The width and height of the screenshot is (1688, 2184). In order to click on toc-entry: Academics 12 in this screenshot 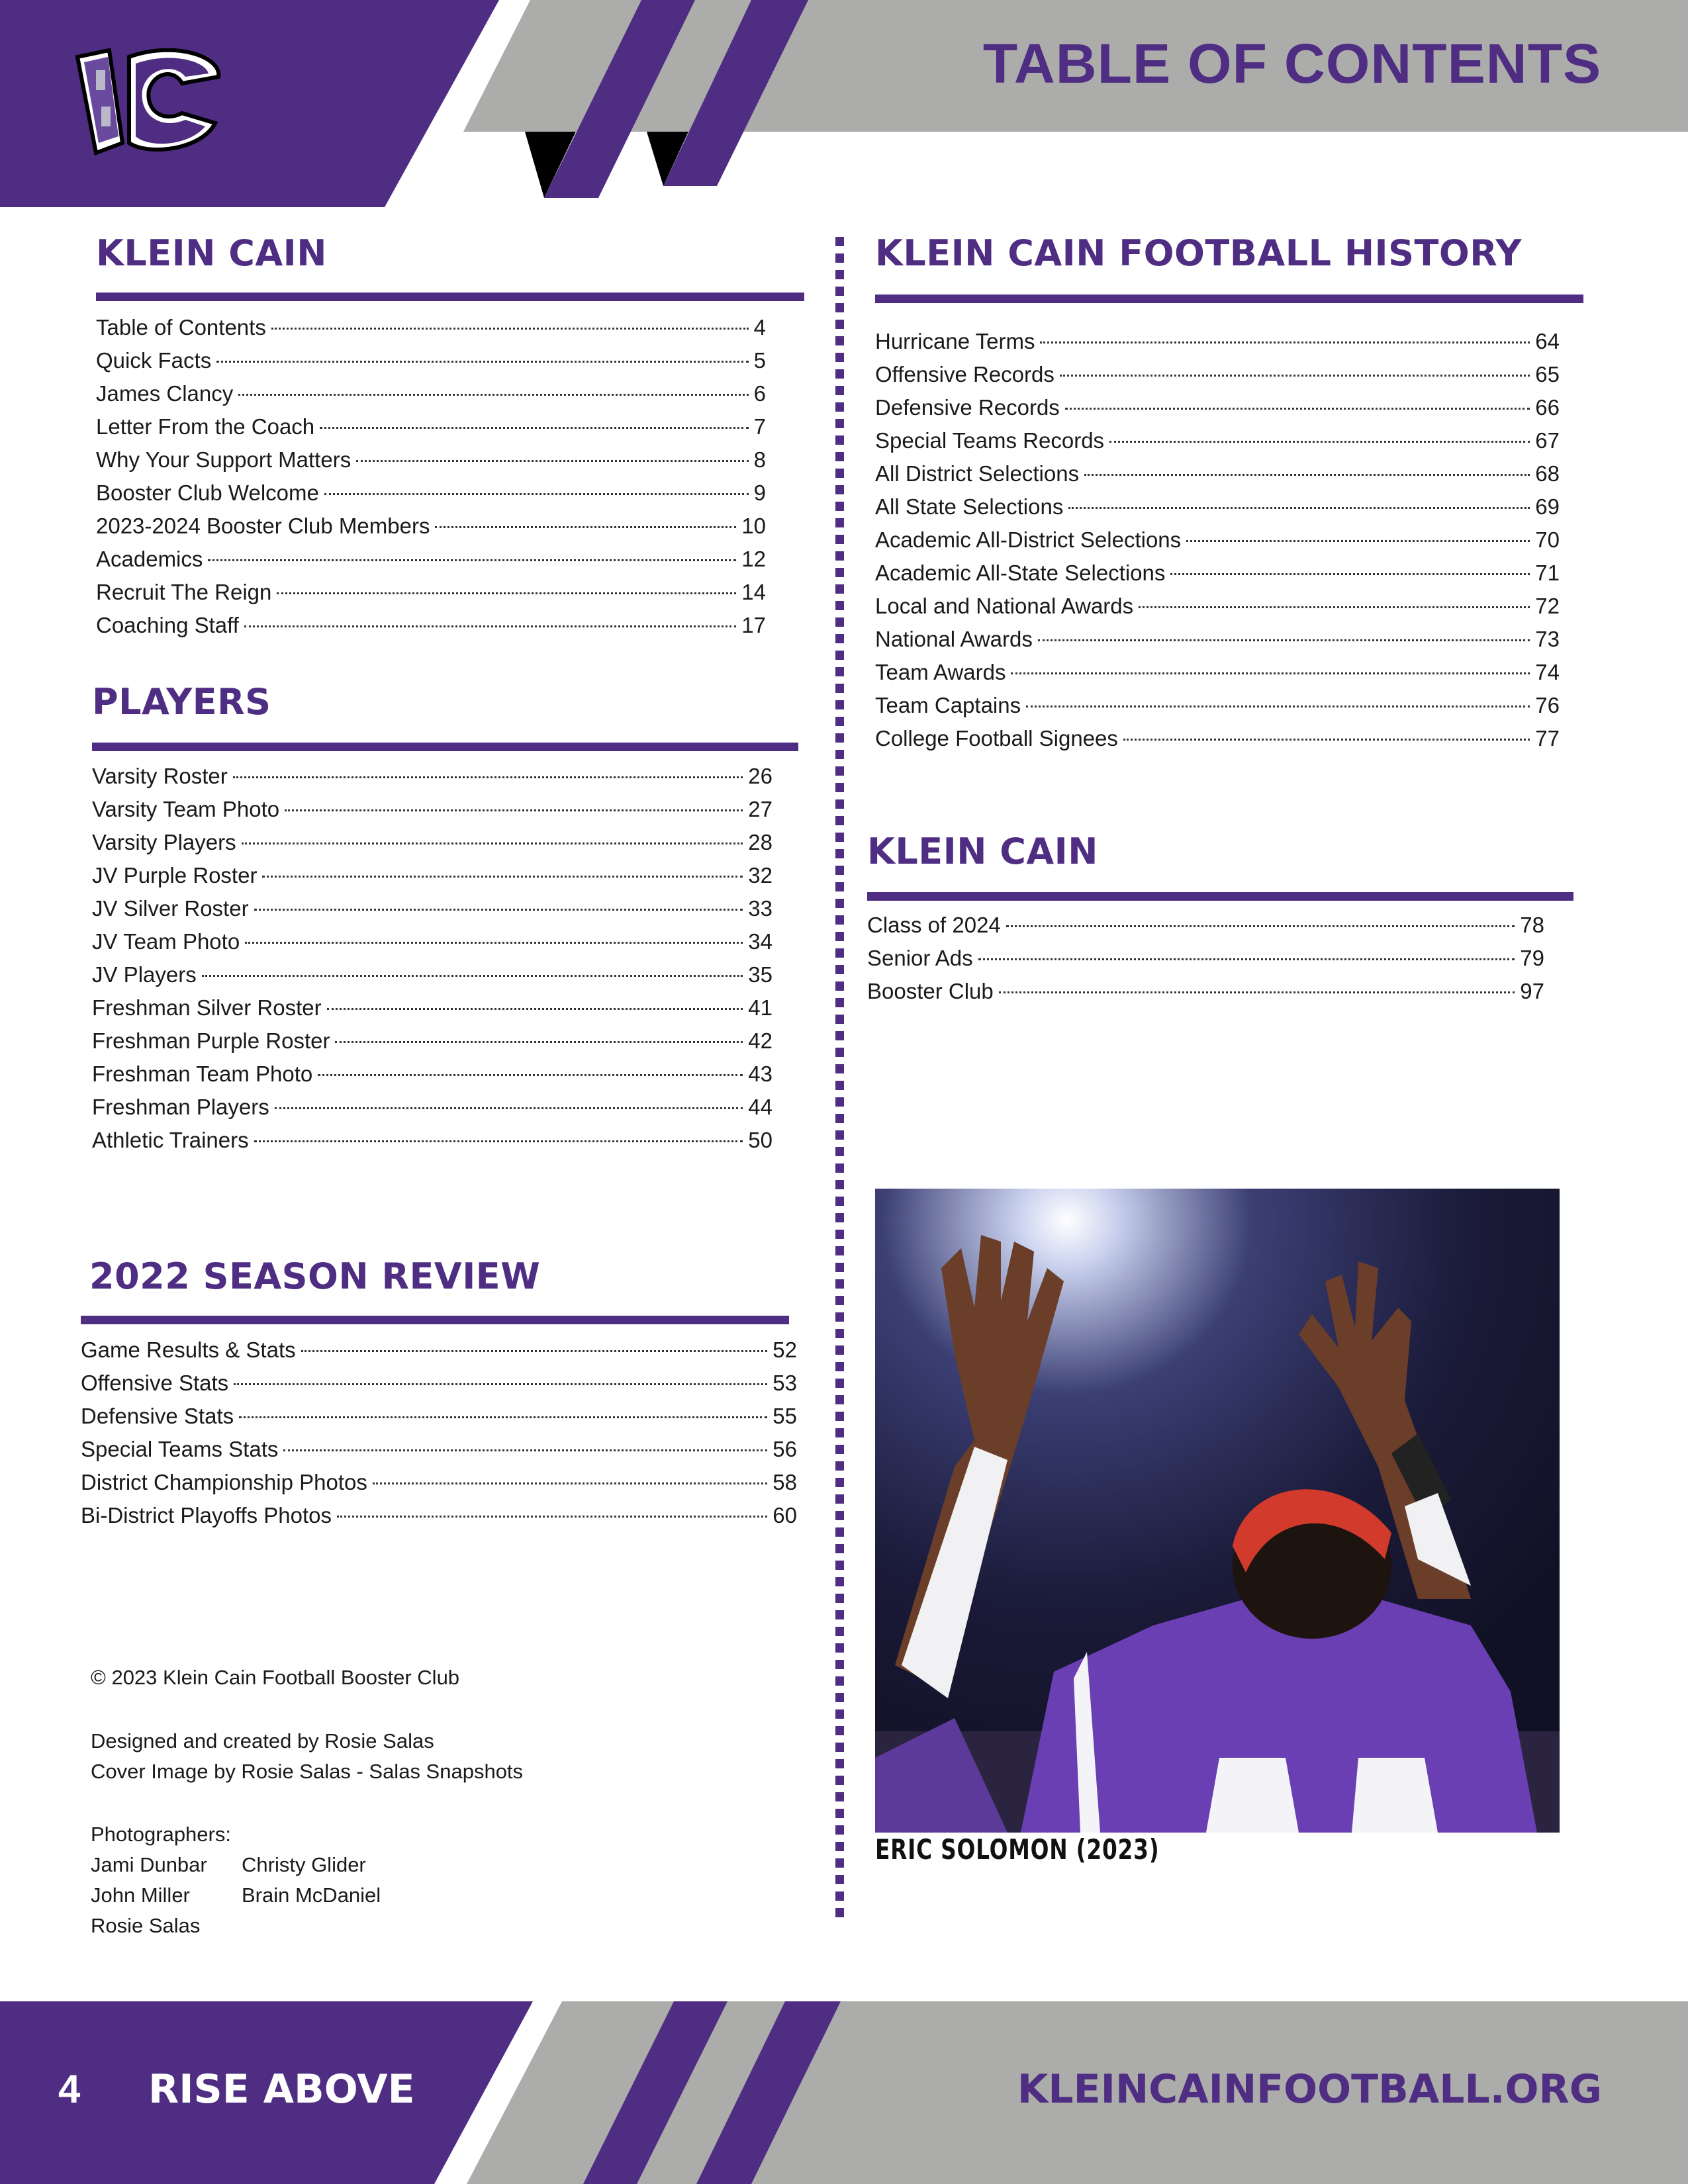, I will do `click(431, 559)`.